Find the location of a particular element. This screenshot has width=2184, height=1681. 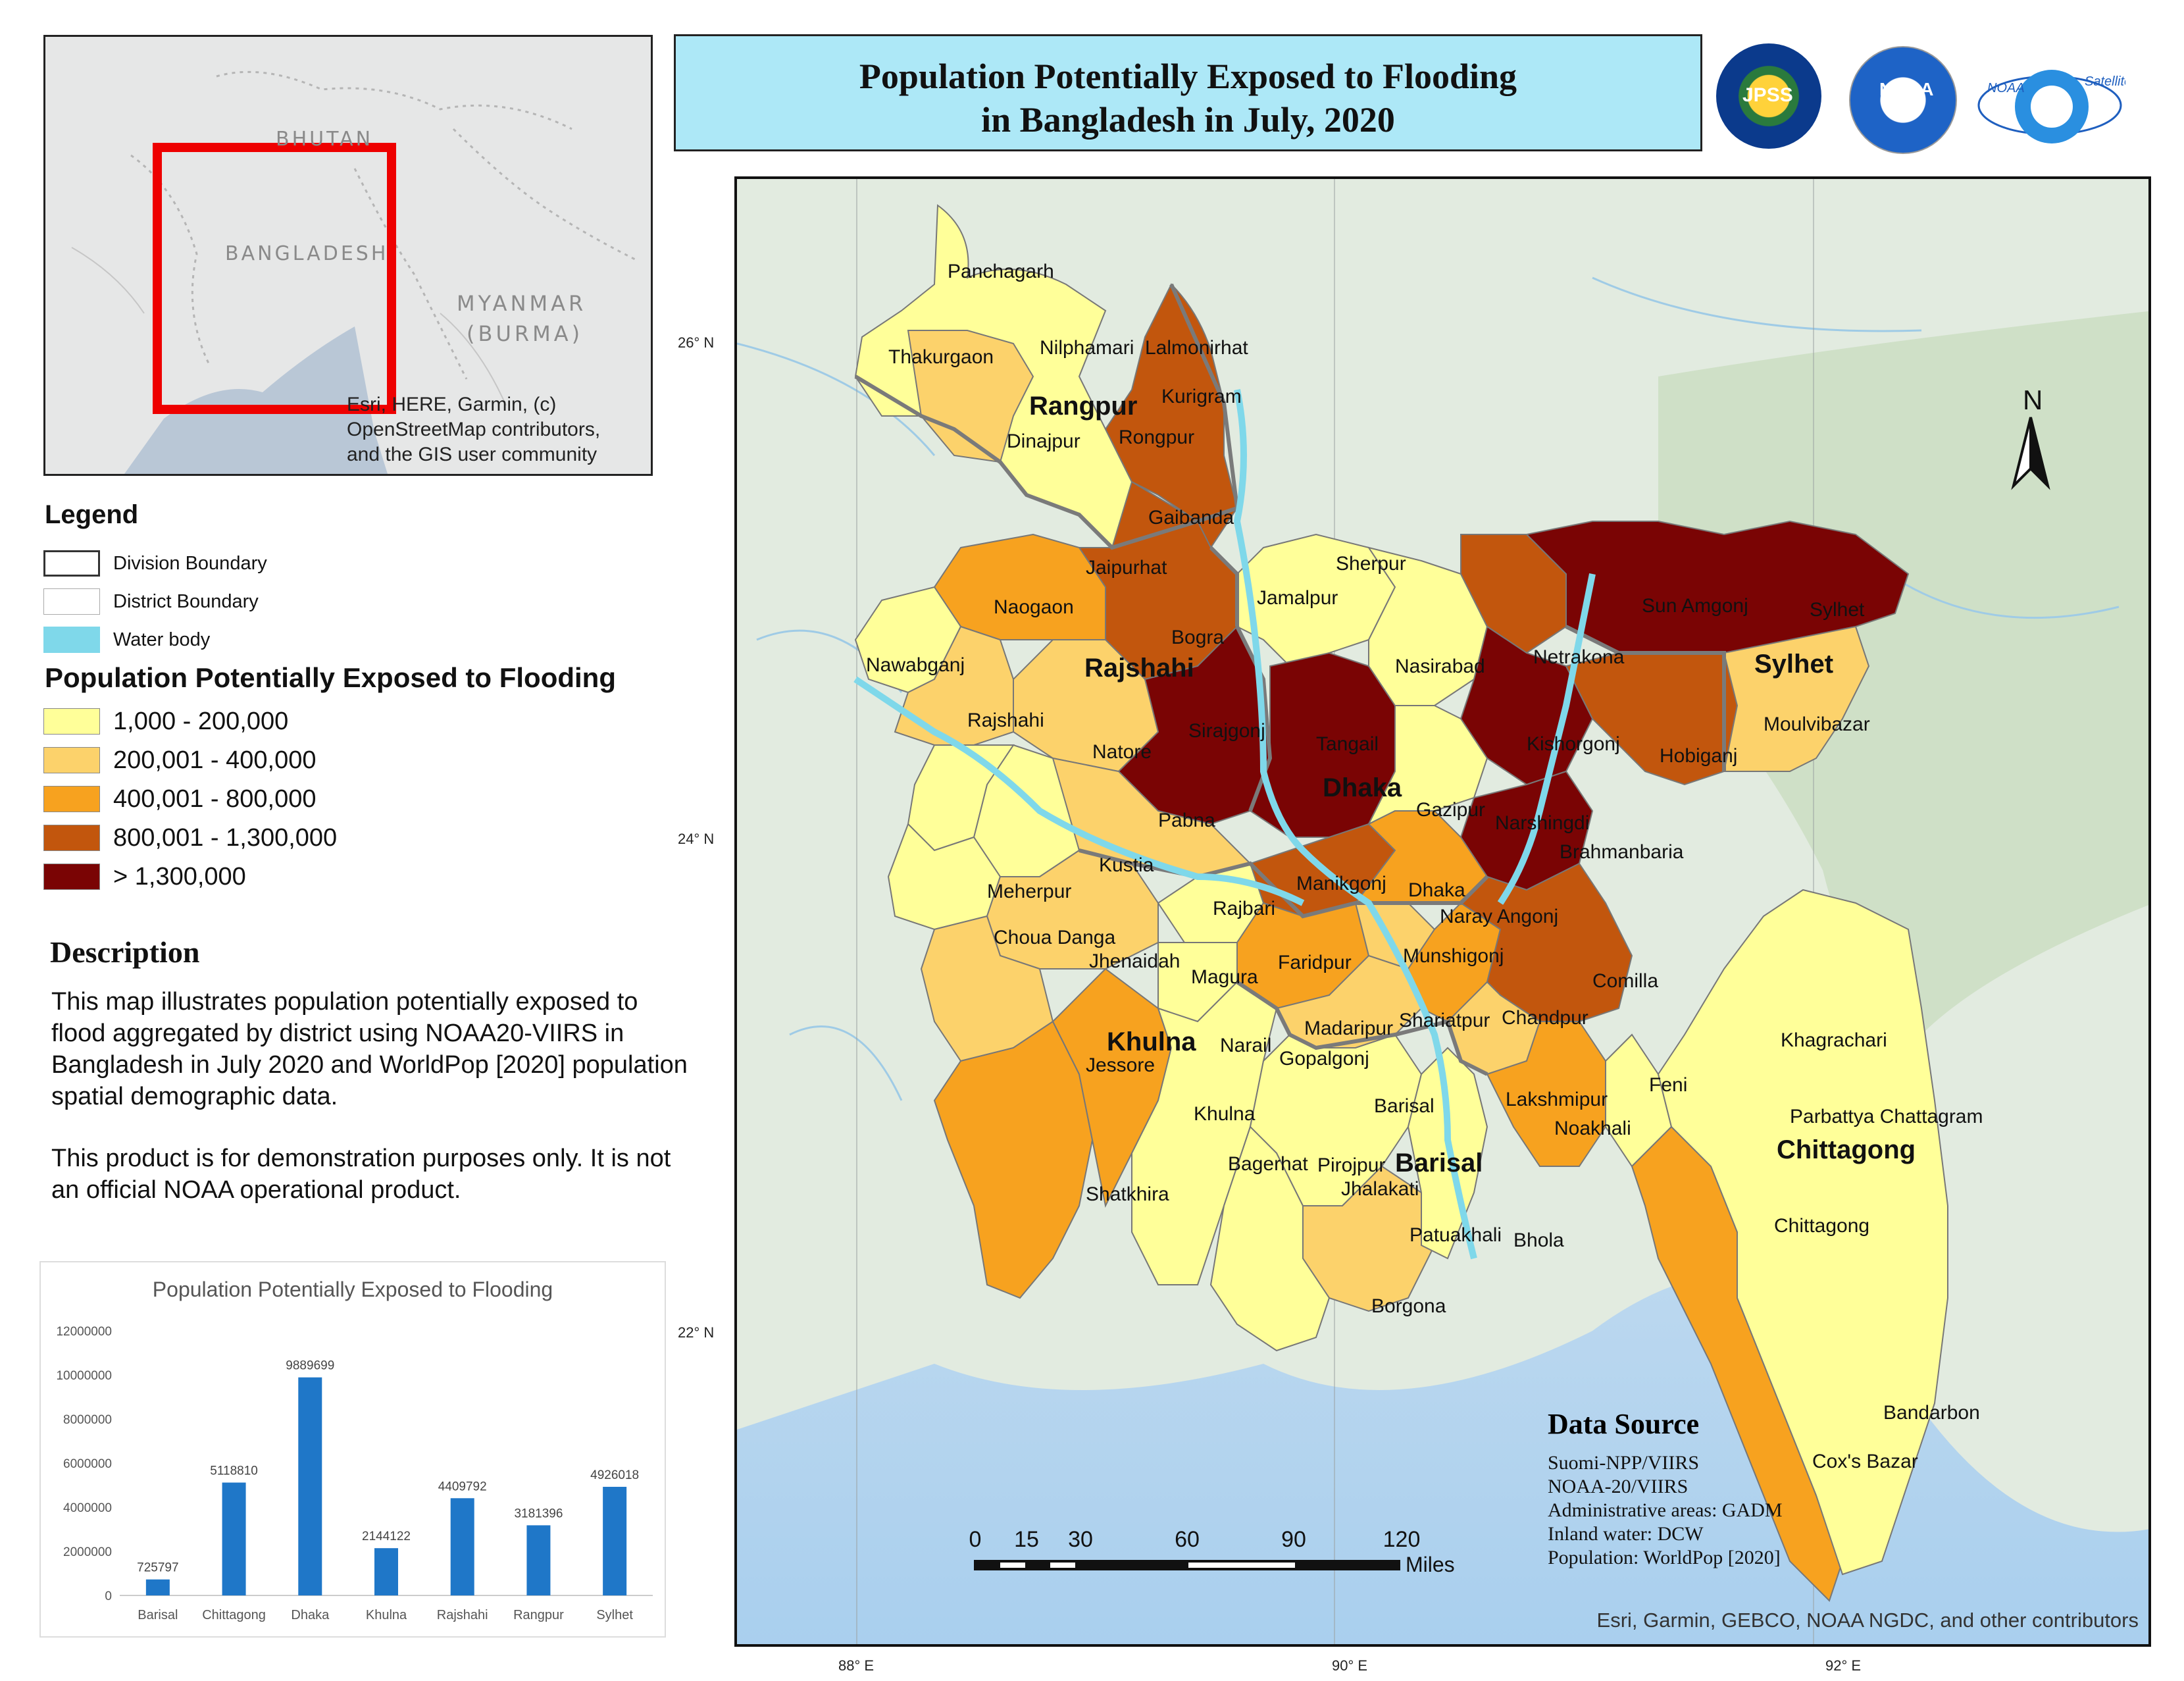

district-naogaon is located at coordinates (1019, 586).